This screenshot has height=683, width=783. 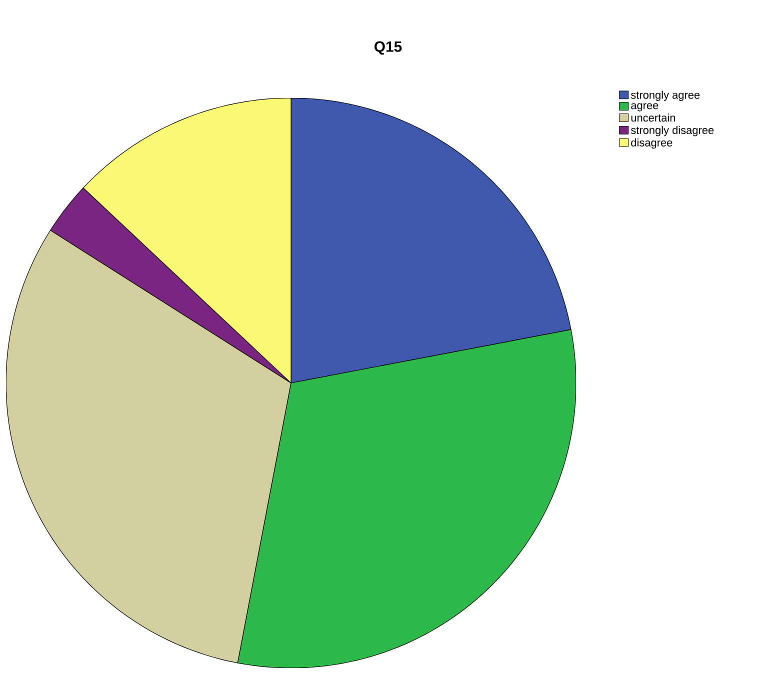 I want to click on legend-label: strongly disagree, so click(x=672, y=131).